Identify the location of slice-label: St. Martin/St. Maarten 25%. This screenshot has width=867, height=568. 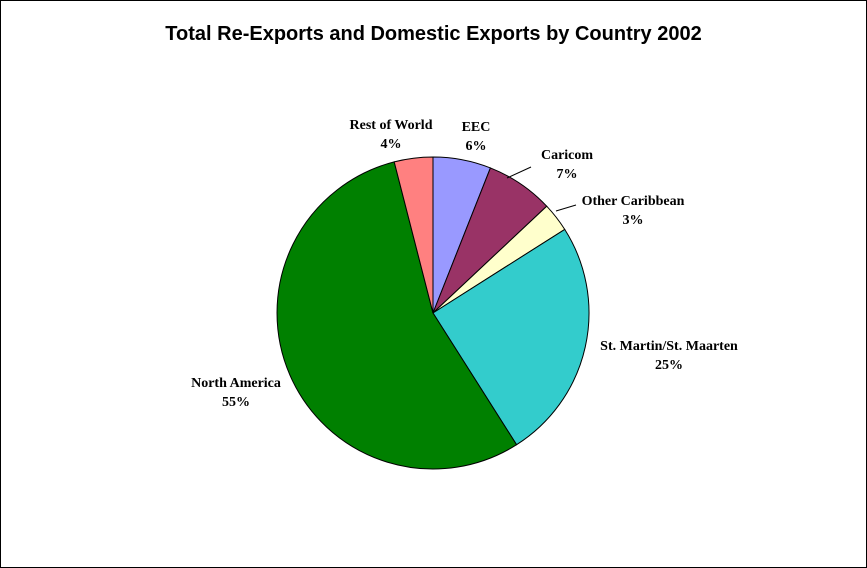
(669, 356).